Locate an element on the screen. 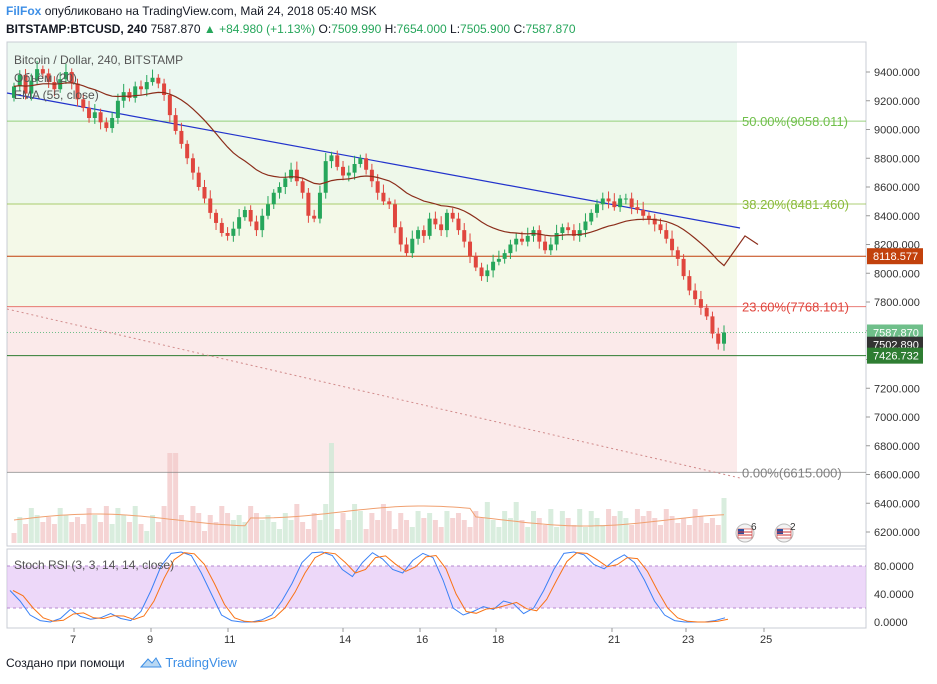 The width and height of the screenshot is (937, 684). event-flag-icon: 6 is located at coordinates (746, 532).